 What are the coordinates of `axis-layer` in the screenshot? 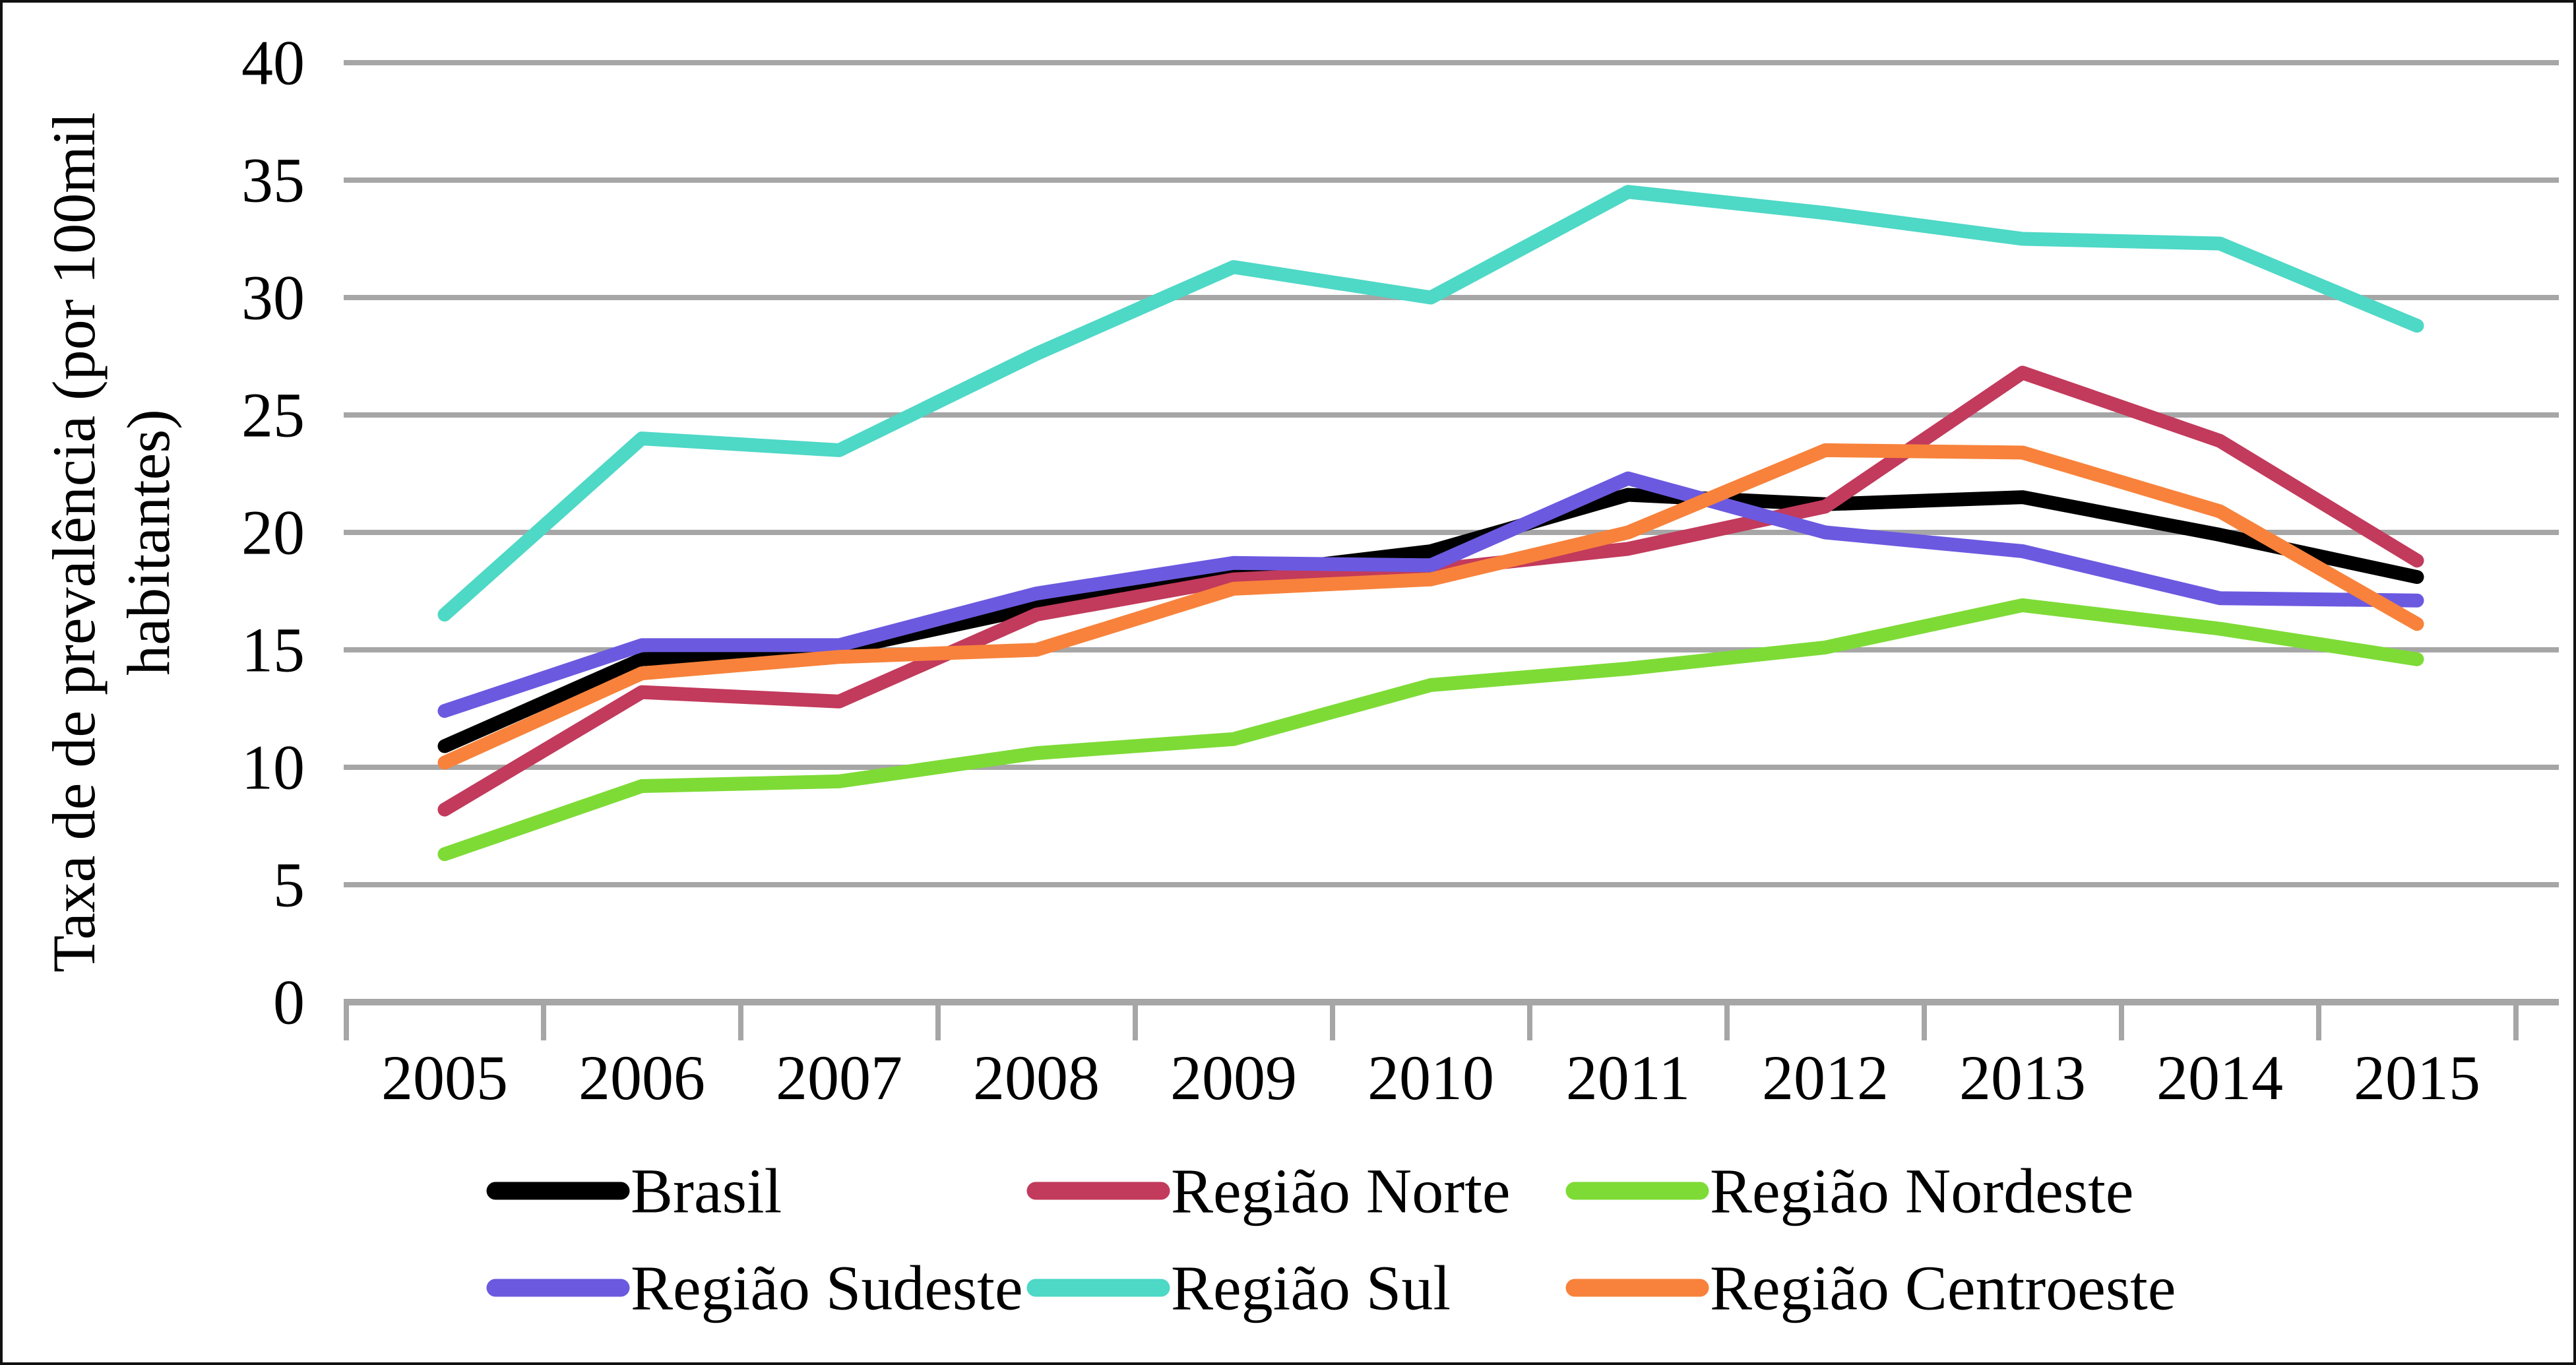 It's located at (1451, 1019).